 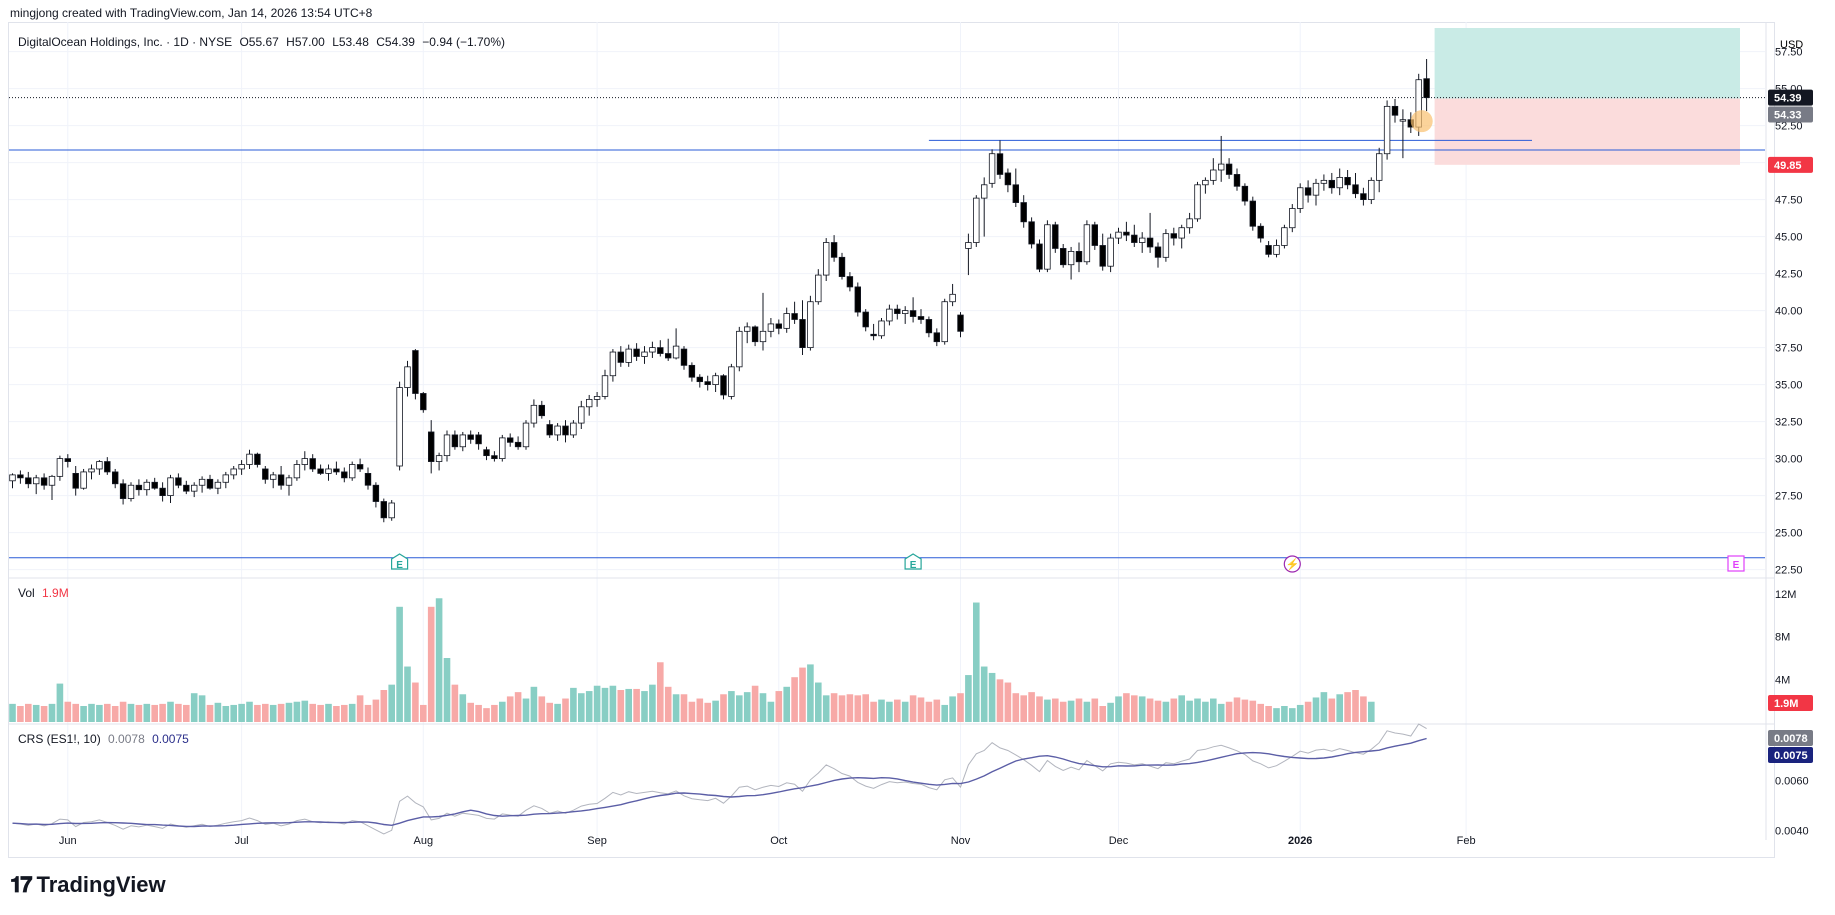 What do you see at coordinates (305, 42) in the screenshot?
I see `legend-high: H57.00` at bounding box center [305, 42].